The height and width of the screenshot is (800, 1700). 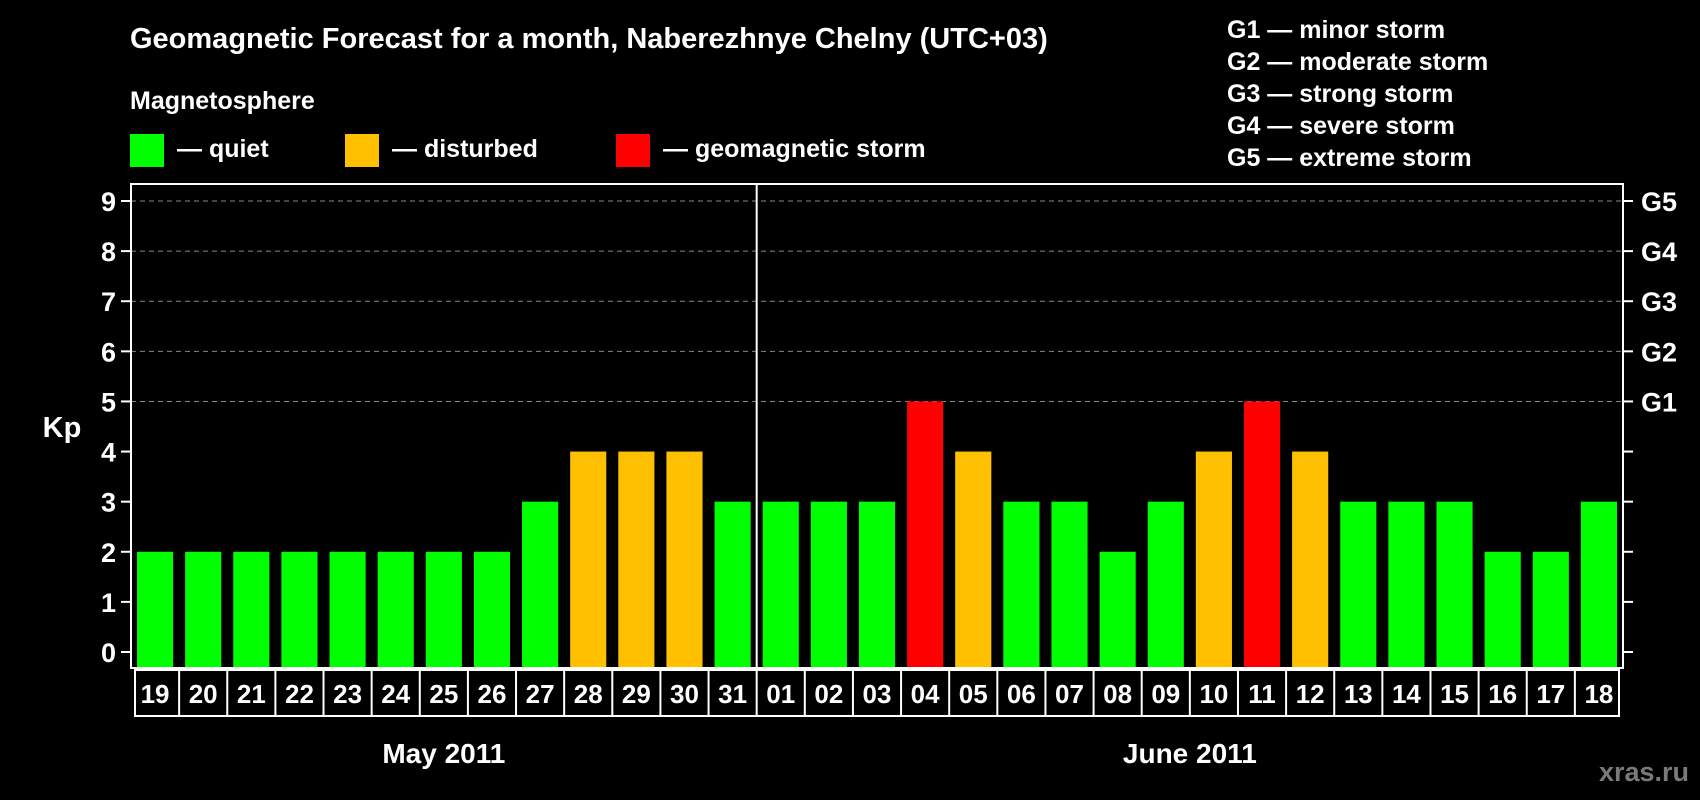 What do you see at coordinates (108, 302) in the screenshot?
I see `y-tick-label: 7` at bounding box center [108, 302].